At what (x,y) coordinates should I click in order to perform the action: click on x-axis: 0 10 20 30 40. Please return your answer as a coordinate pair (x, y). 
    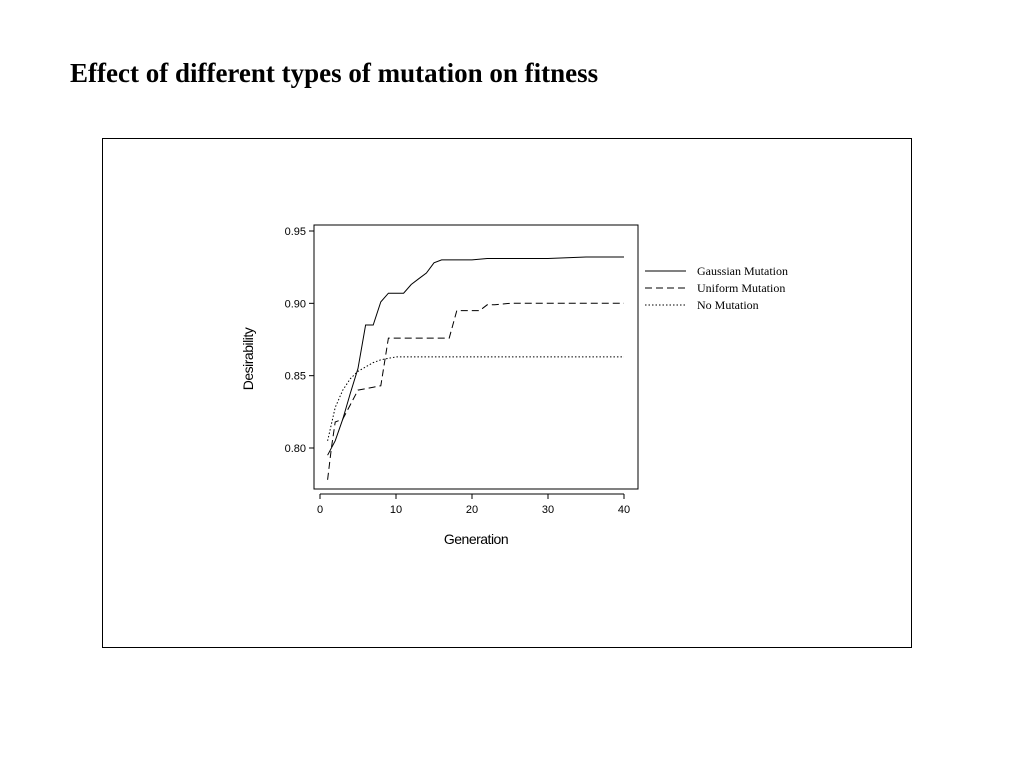
    Looking at the image, I should click on (473, 504).